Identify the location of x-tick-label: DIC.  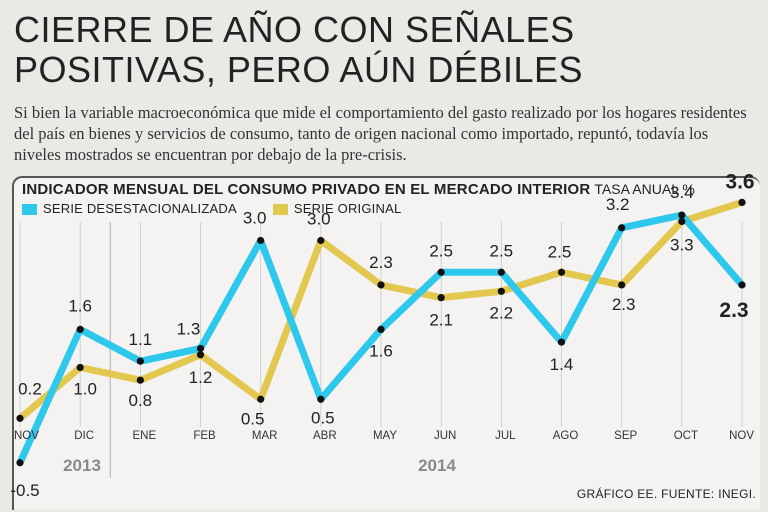
(84, 436).